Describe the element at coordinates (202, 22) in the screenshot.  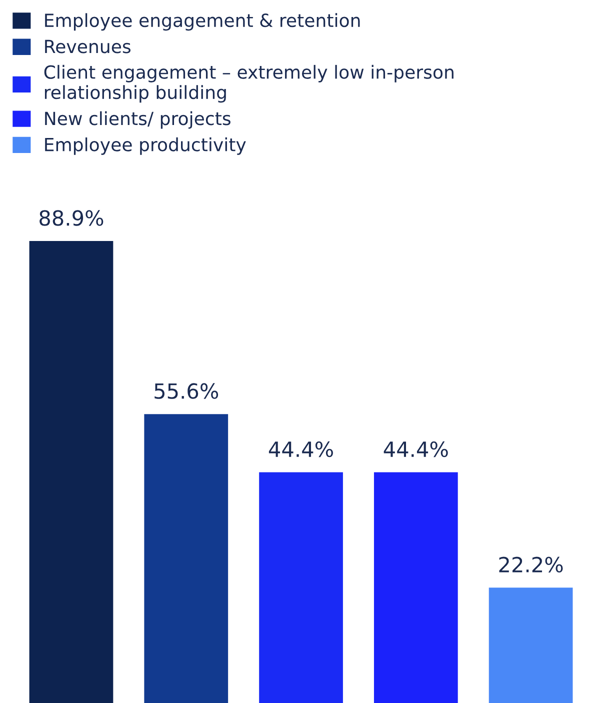
I see `legend-label: Employee engagement & retention` at that location.